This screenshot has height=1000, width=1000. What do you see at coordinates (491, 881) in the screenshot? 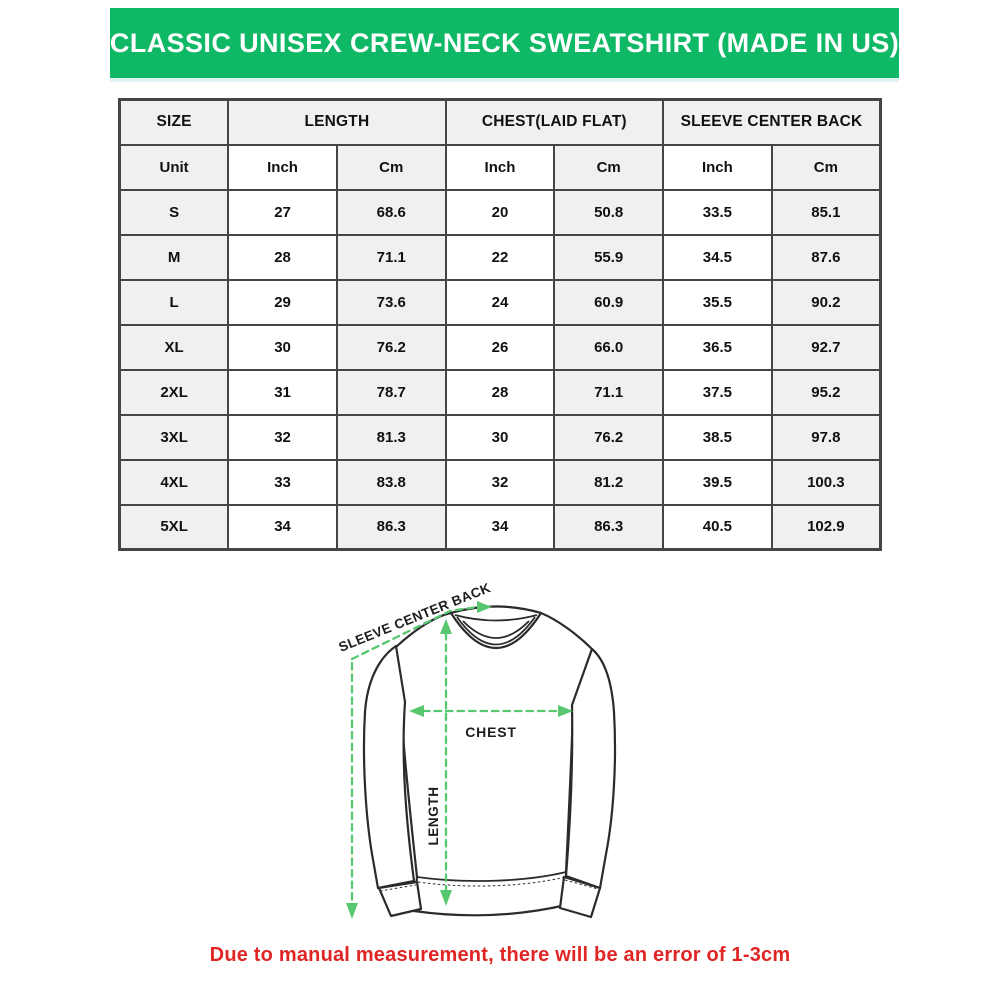
I see `hem-stitch-line` at bounding box center [491, 881].